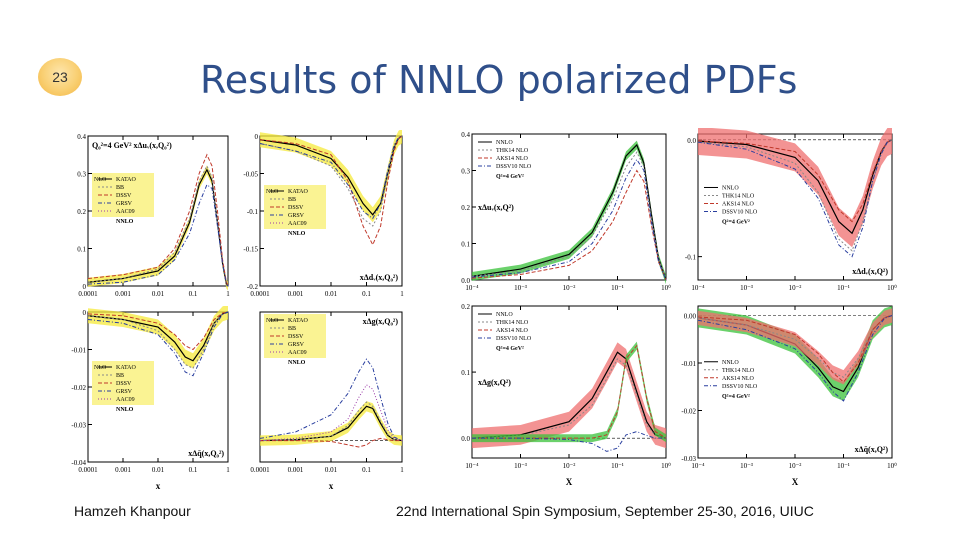 This screenshot has height=540, width=960. What do you see at coordinates (250, 250) in the screenshot?
I see `y-tick-label: -0.15` at bounding box center [250, 250].